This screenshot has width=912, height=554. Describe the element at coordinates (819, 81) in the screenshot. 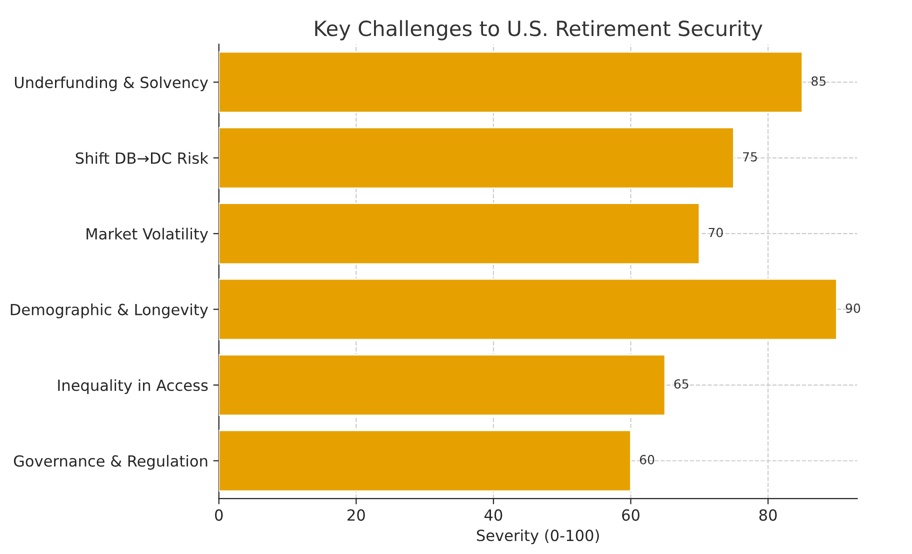

I see `data-label: 85` at that location.